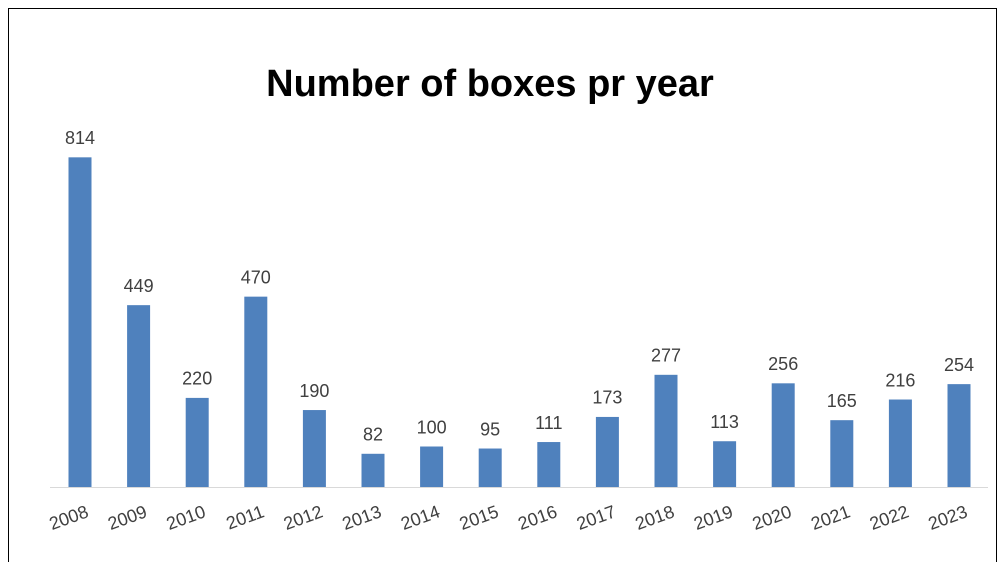 This screenshot has width=1005, height=567. I want to click on data-label: 82, so click(373, 435).